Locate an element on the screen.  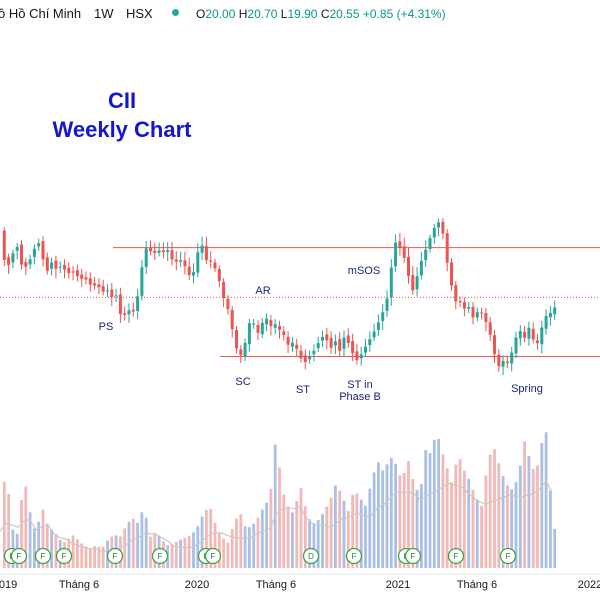
close-value: 20.55 is located at coordinates (344, 14).